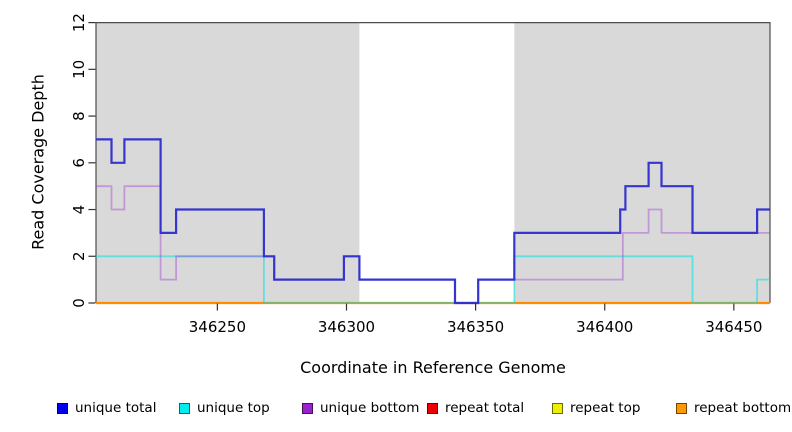  What do you see at coordinates (116, 408) in the screenshot?
I see `legend-label: unique total` at bounding box center [116, 408].